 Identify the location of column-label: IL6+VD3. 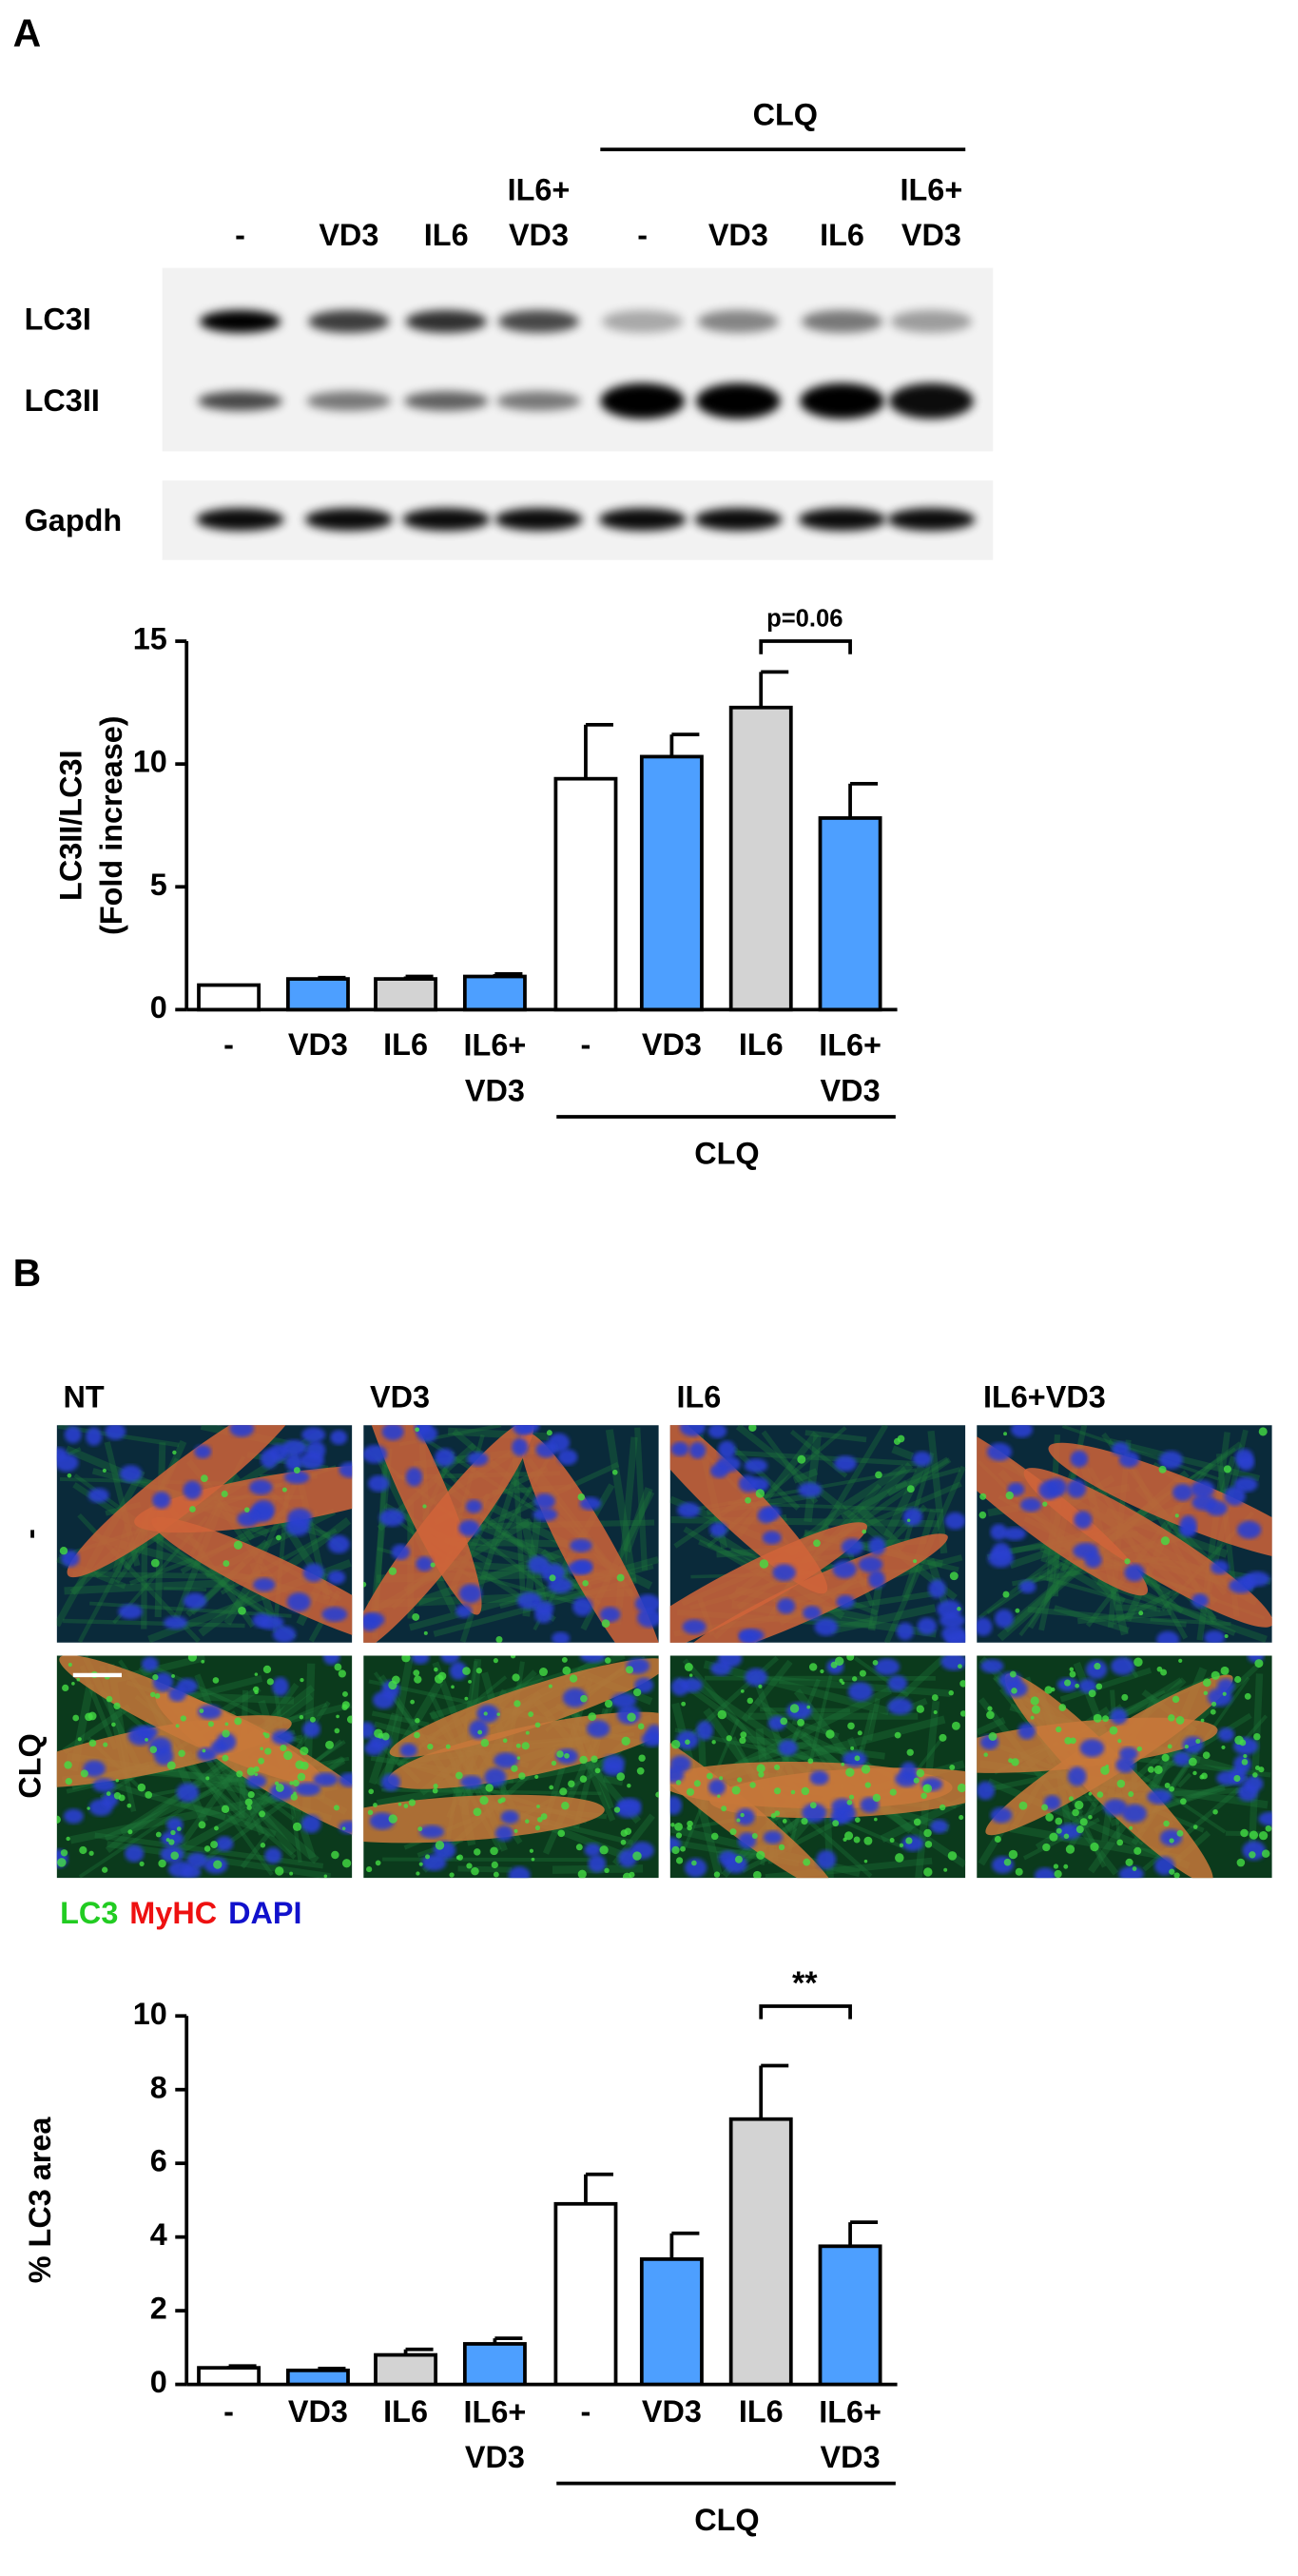
(1044, 1397).